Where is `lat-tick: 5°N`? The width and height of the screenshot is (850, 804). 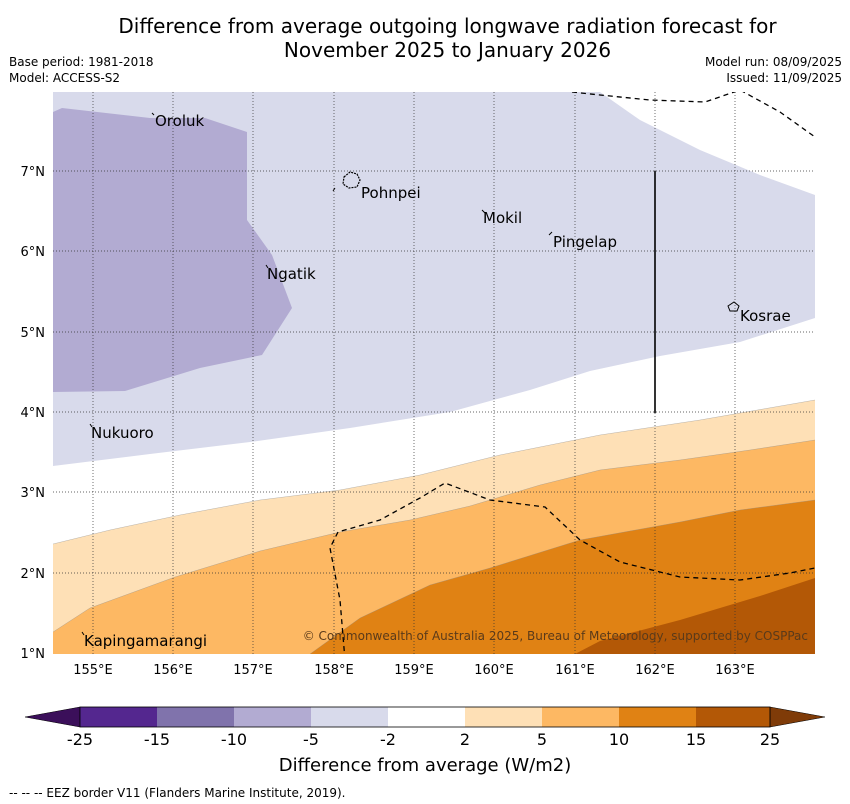 lat-tick: 5°N is located at coordinates (33, 333).